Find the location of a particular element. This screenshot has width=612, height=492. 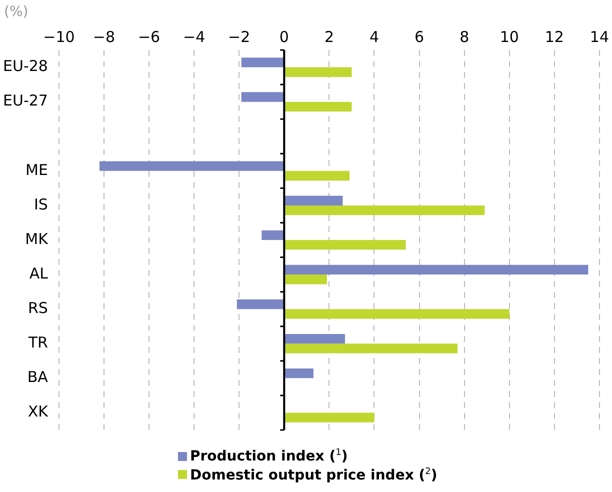

x-tick-label: 0 is located at coordinates (284, 37).